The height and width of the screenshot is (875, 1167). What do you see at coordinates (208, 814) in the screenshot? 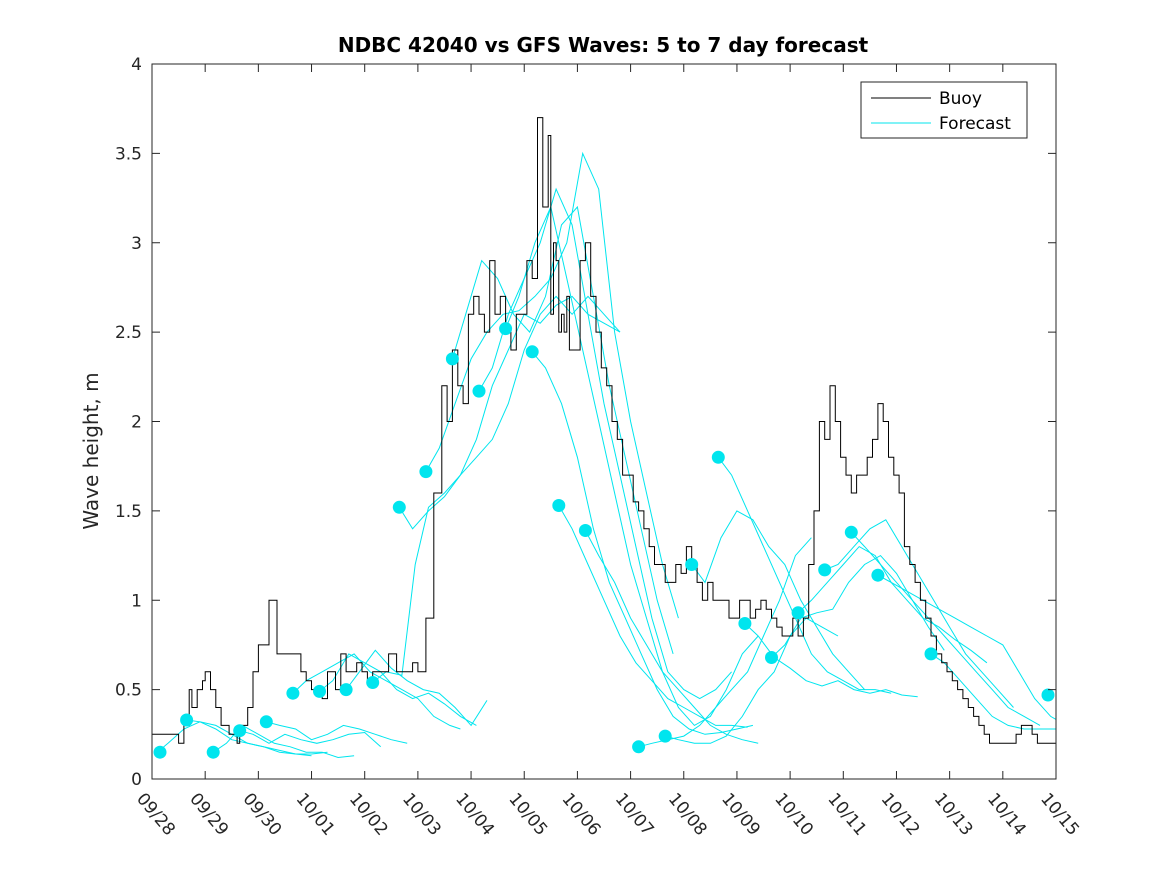
I see `x-tick-label: 09/29` at bounding box center [208, 814].